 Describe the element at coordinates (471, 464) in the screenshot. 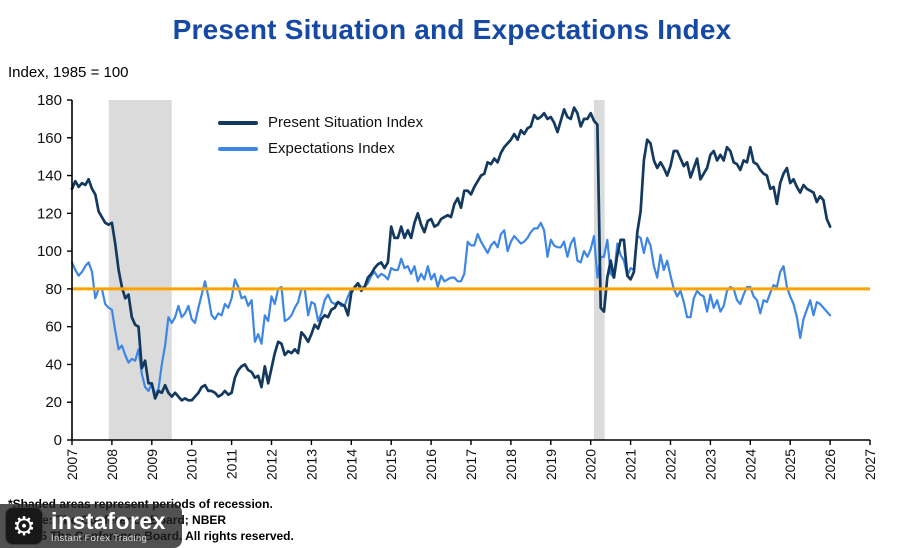

I see `svg-text: 2017` at that location.